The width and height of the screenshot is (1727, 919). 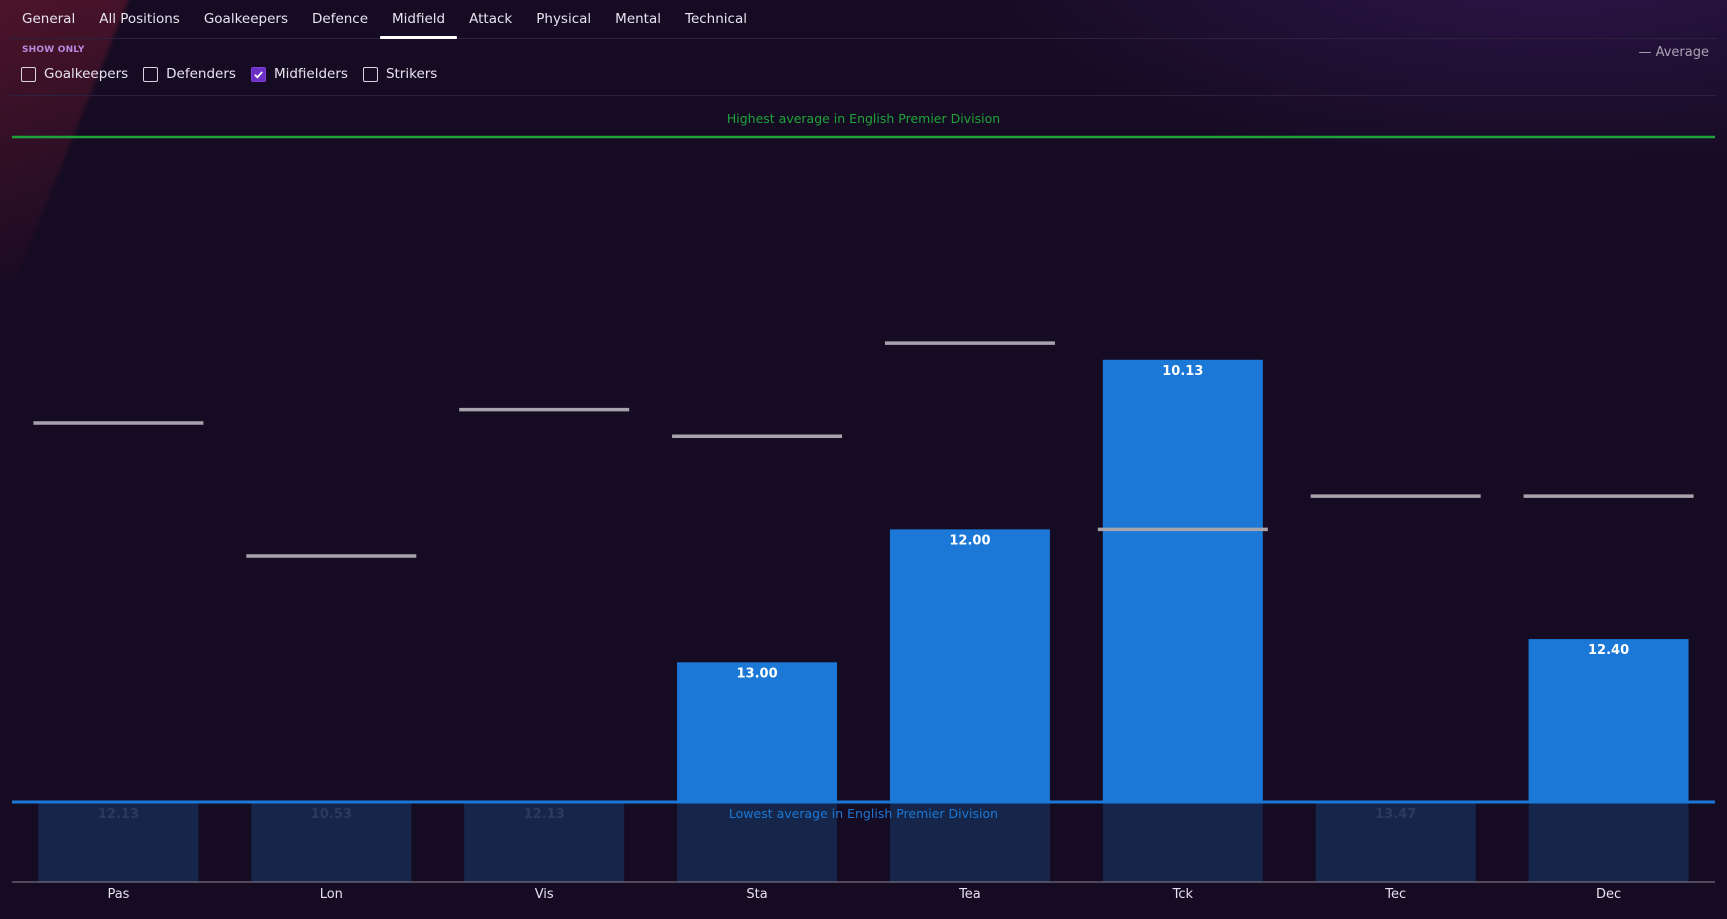 I want to click on x-tick-label: Vis, so click(x=544, y=894).